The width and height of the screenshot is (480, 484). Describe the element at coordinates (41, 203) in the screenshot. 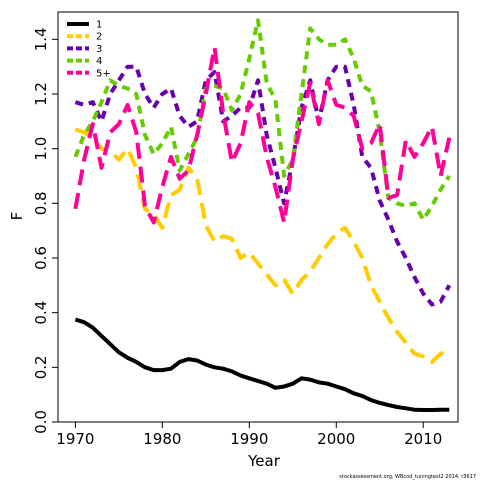

I see `y-tick-label: 0.8` at that location.